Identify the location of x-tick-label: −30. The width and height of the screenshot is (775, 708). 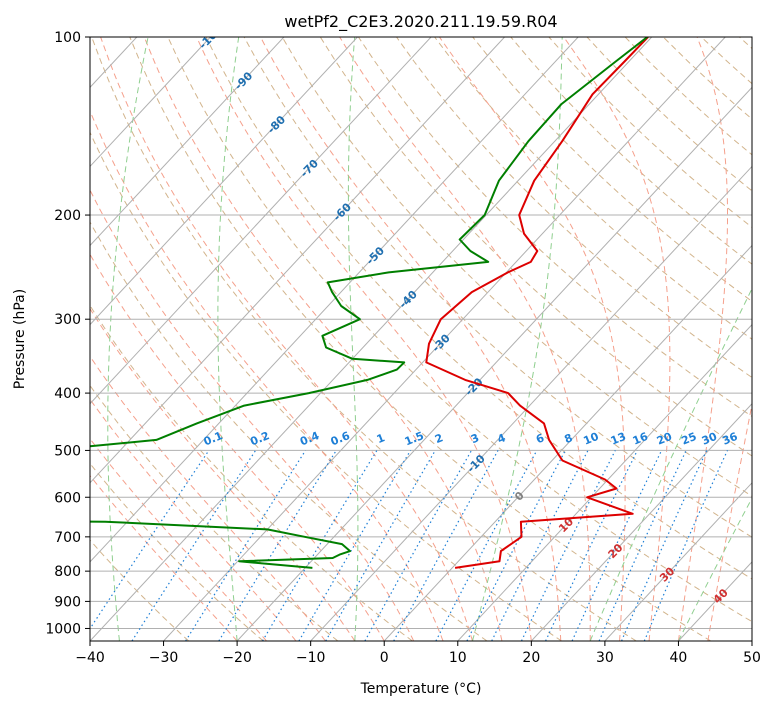
(164, 658).